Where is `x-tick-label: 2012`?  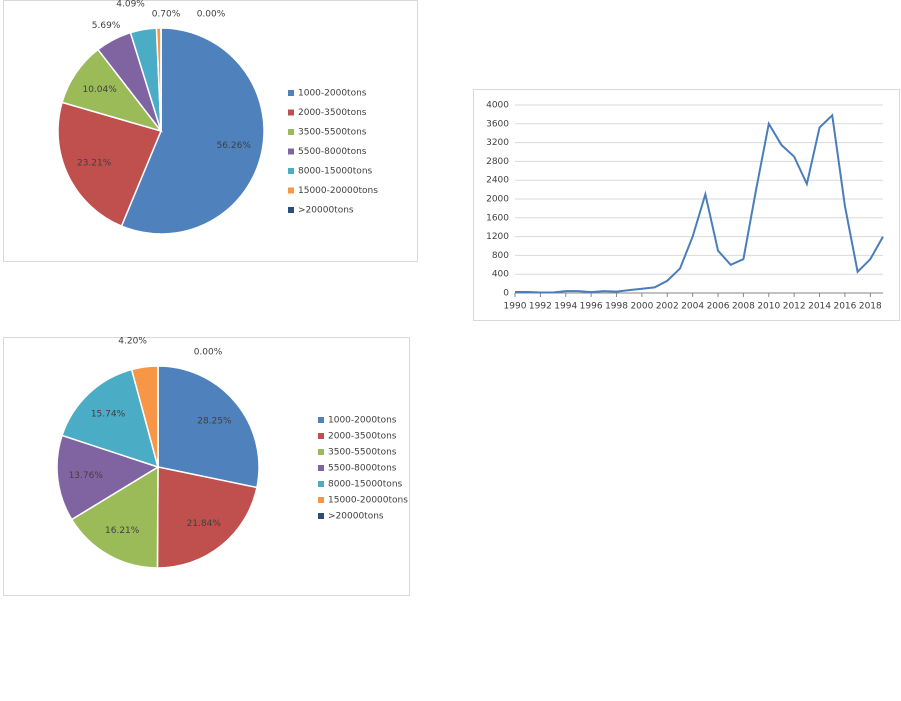 x-tick-label: 2012 is located at coordinates (794, 307).